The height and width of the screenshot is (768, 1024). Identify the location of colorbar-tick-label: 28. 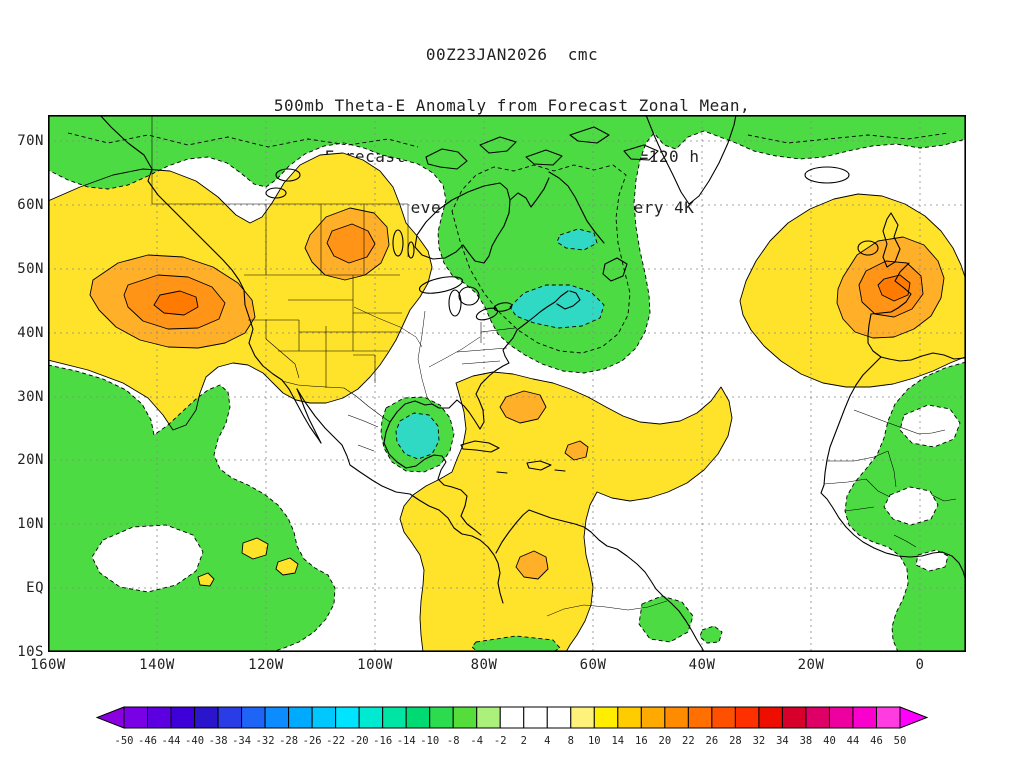
(735, 741).